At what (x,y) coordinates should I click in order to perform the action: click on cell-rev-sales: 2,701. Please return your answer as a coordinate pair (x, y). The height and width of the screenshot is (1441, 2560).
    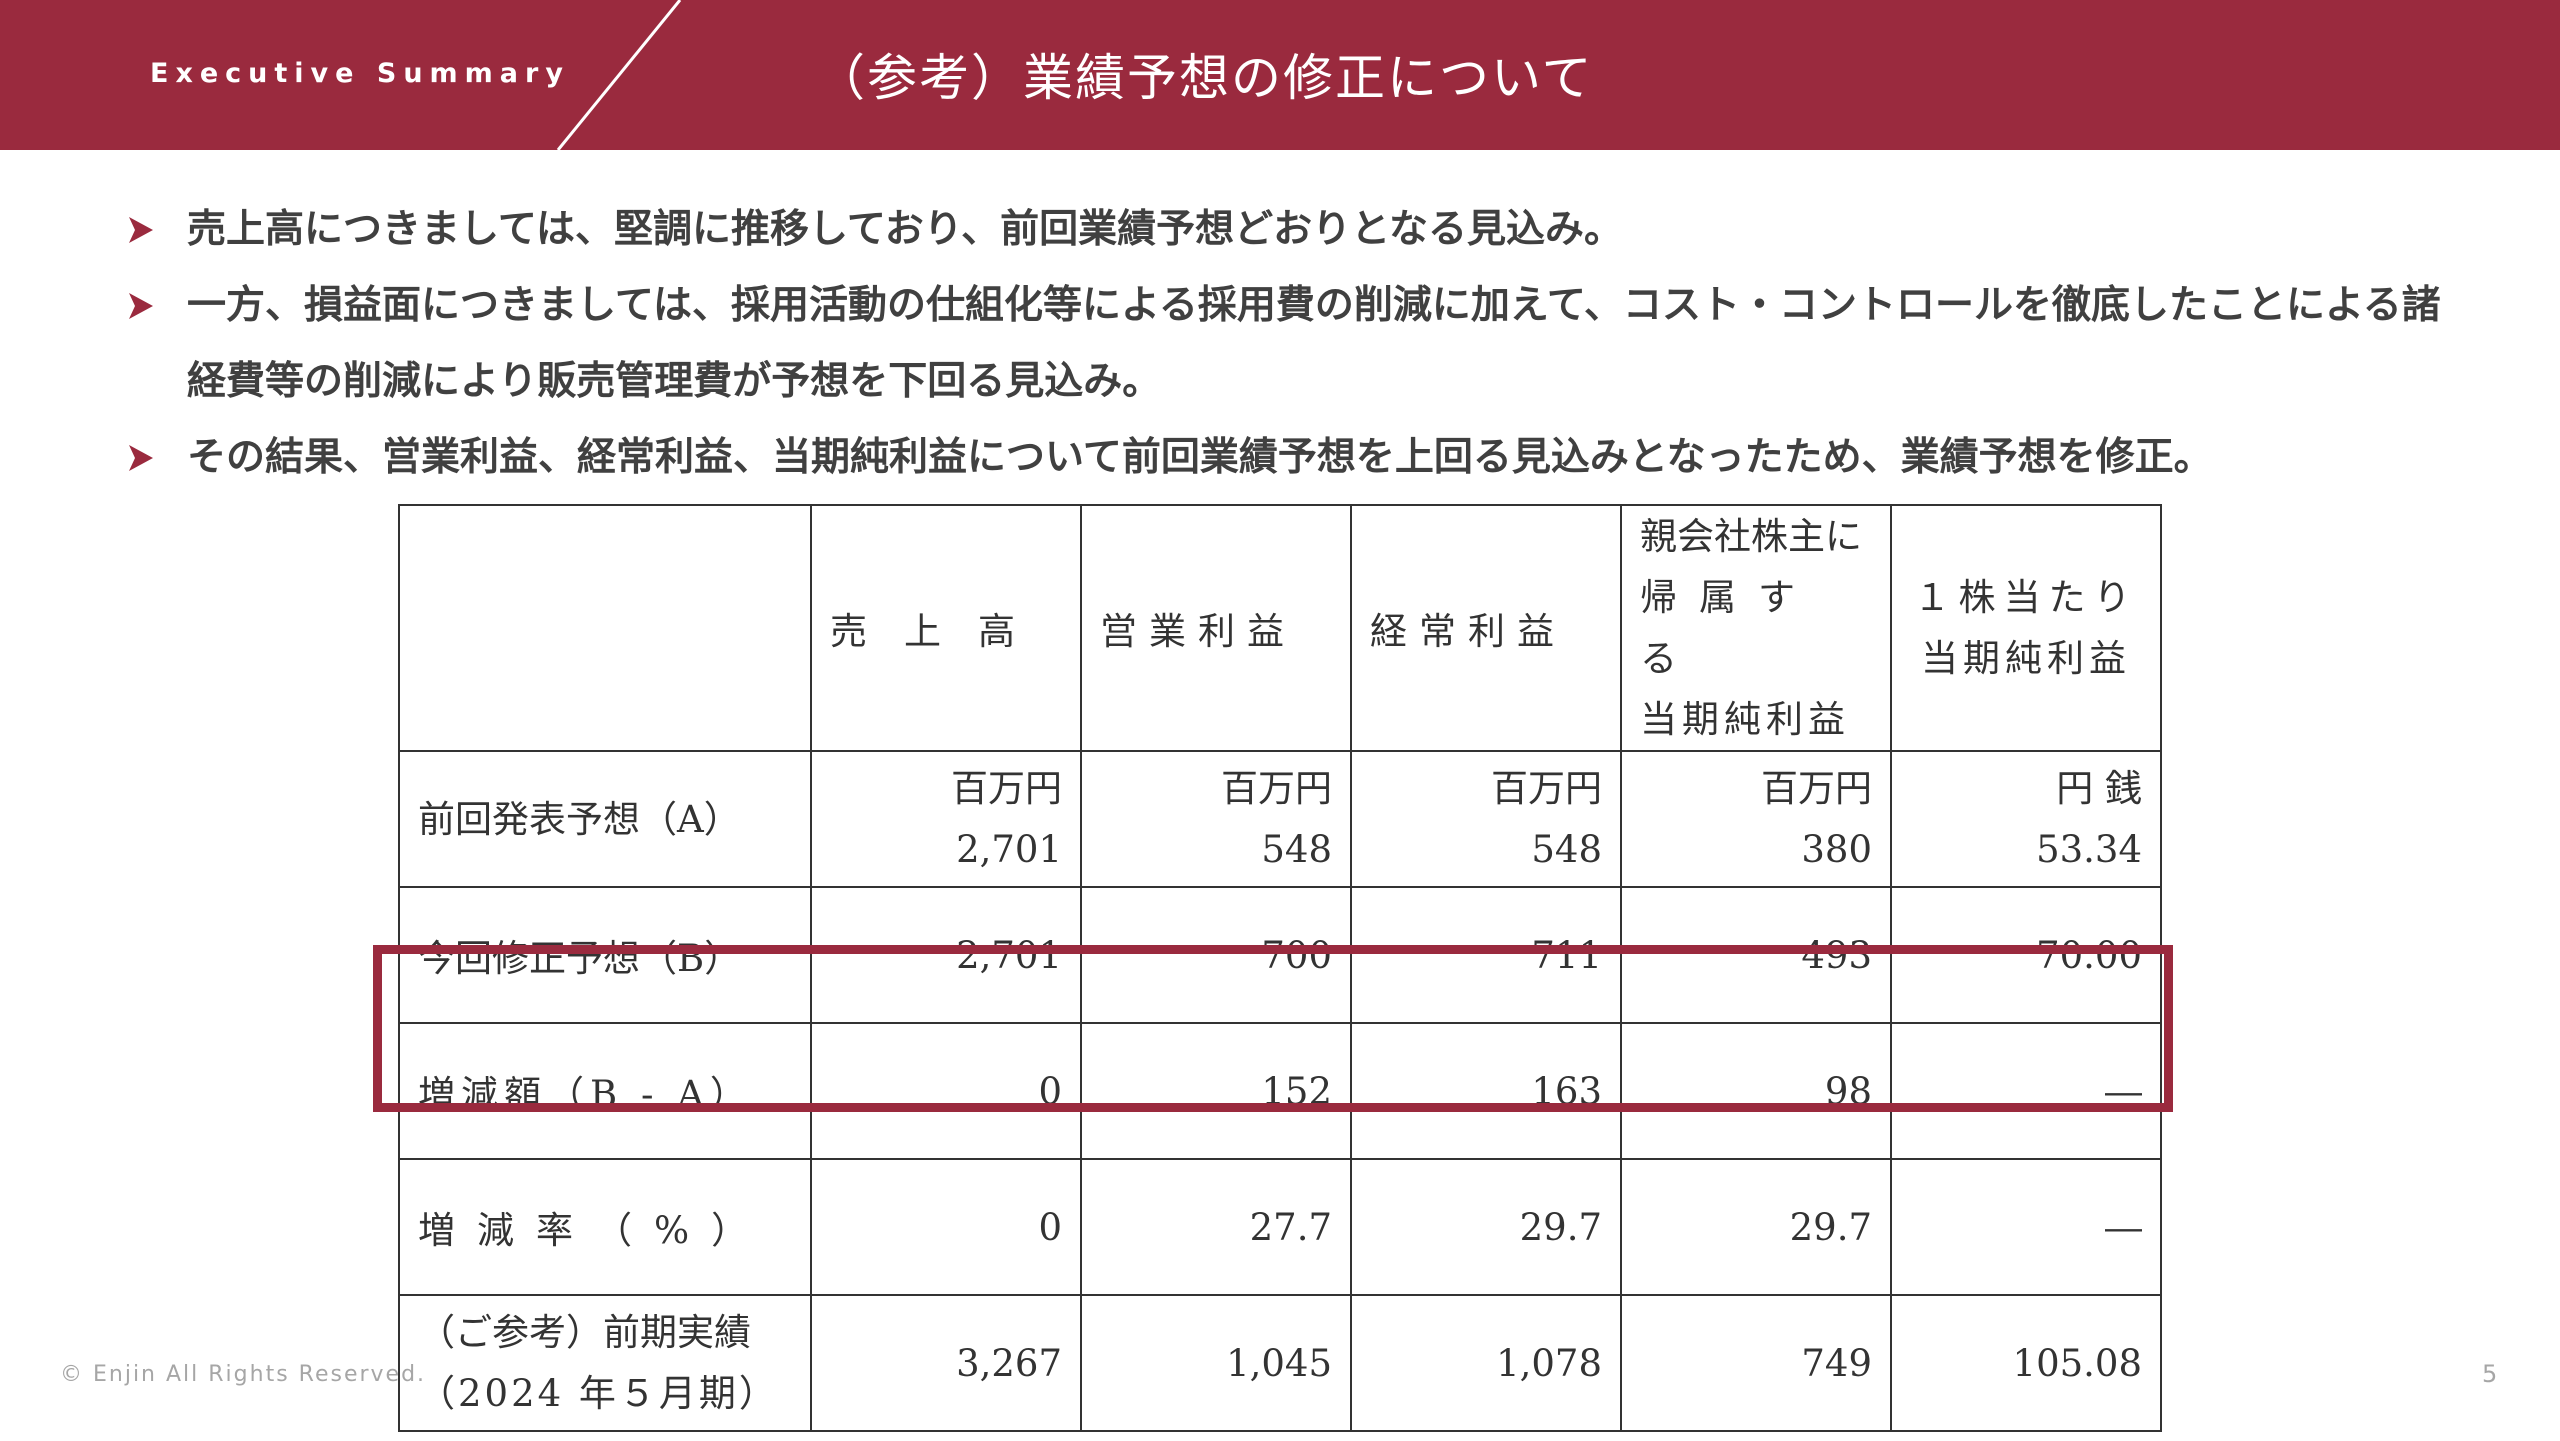
    Looking at the image, I should click on (946, 955).